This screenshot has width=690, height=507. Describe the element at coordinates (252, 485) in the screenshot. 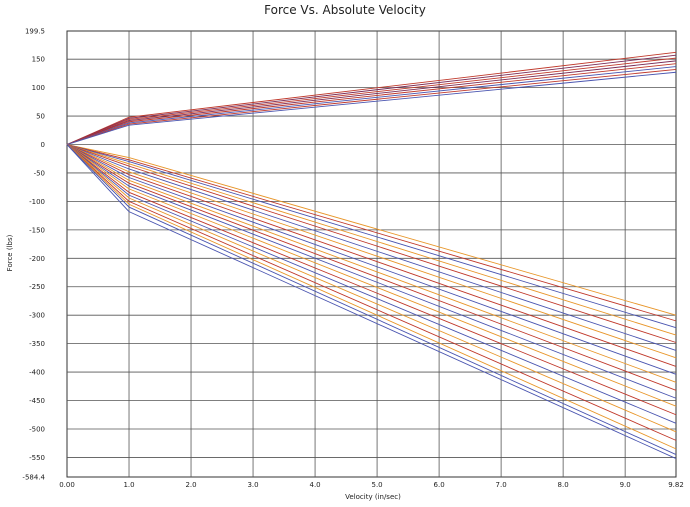

I see `x-tick-label: 3.0` at that location.